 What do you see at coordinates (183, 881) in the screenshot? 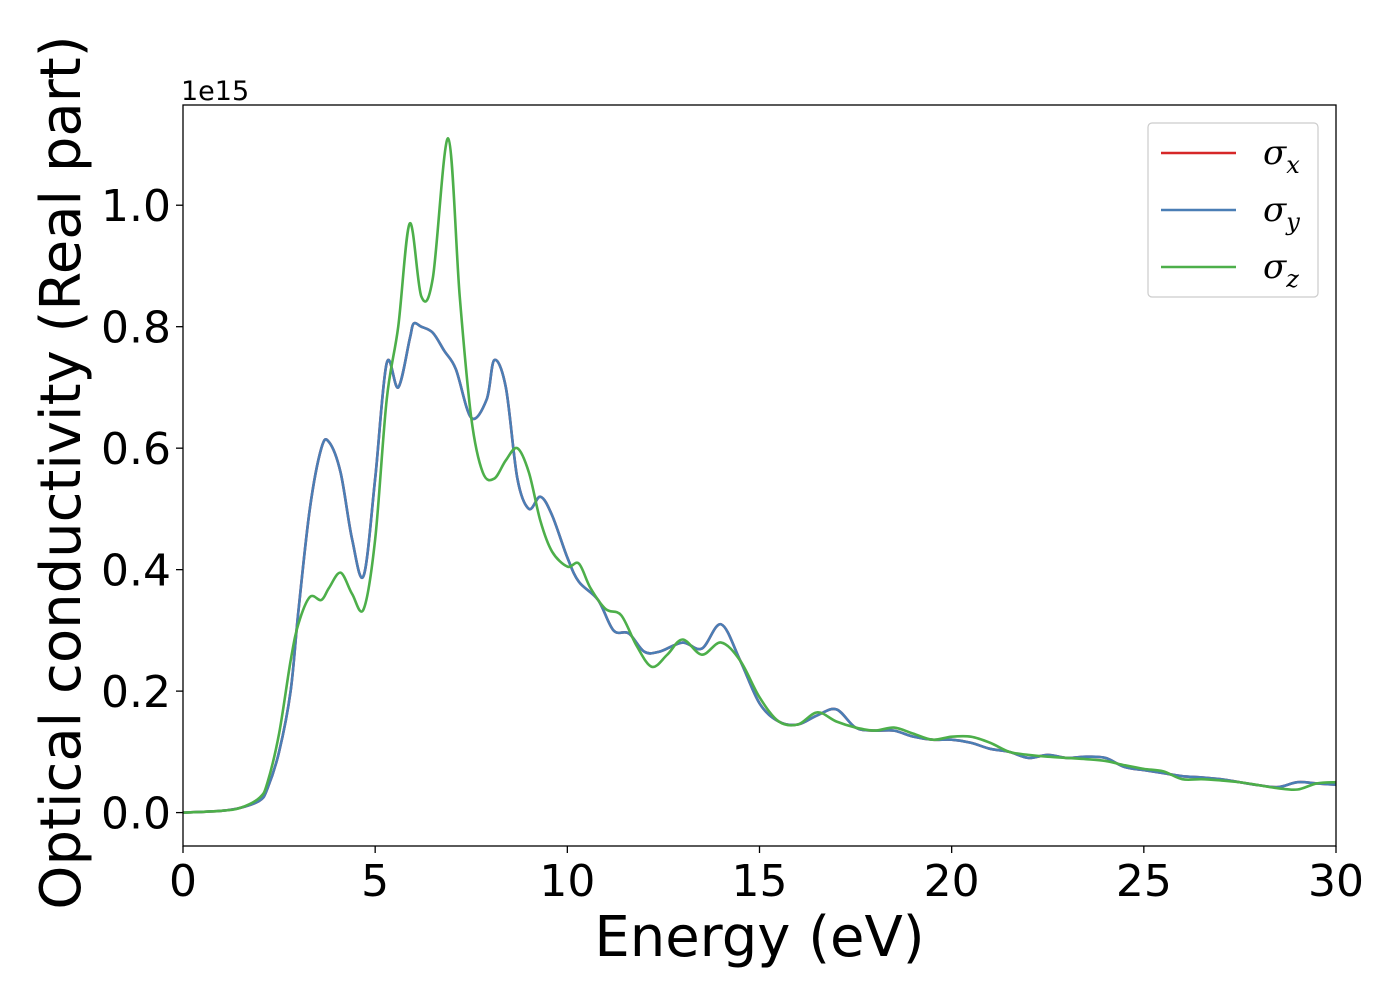
I see `x-tick-label: 0` at bounding box center [183, 881].